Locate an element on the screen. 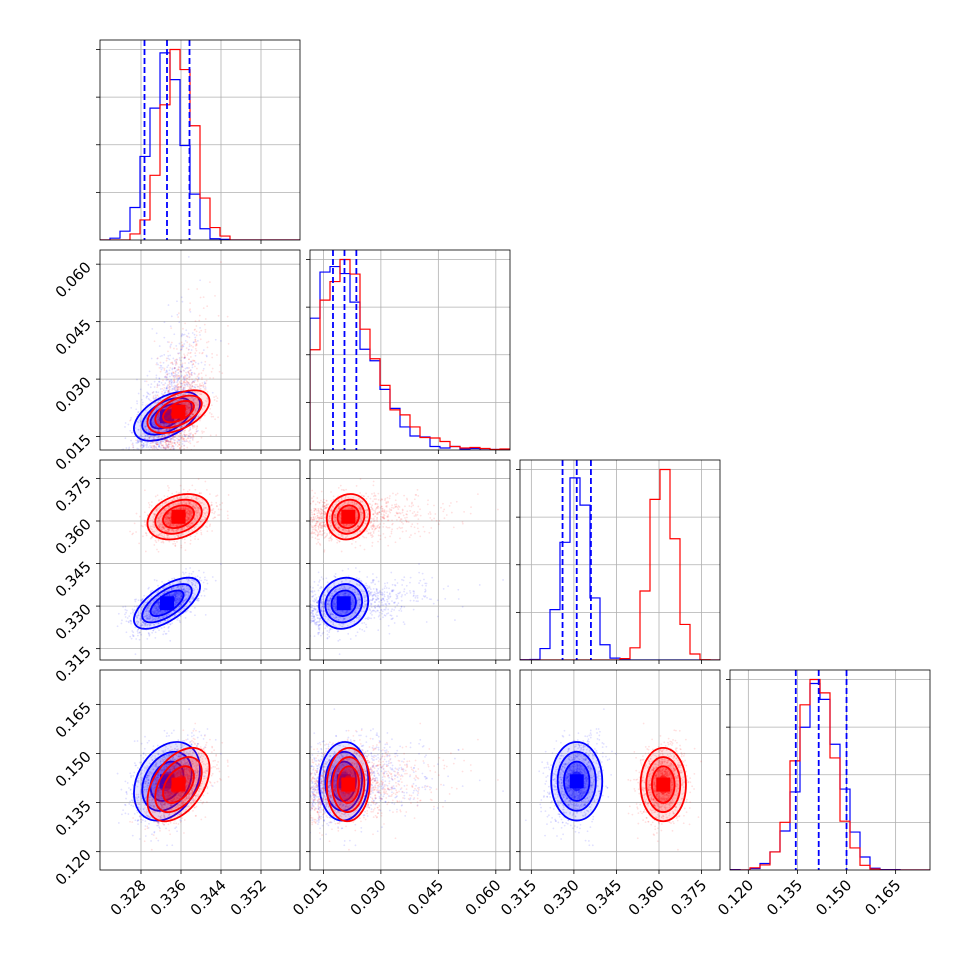  panel-content is located at coordinates (410, 350).